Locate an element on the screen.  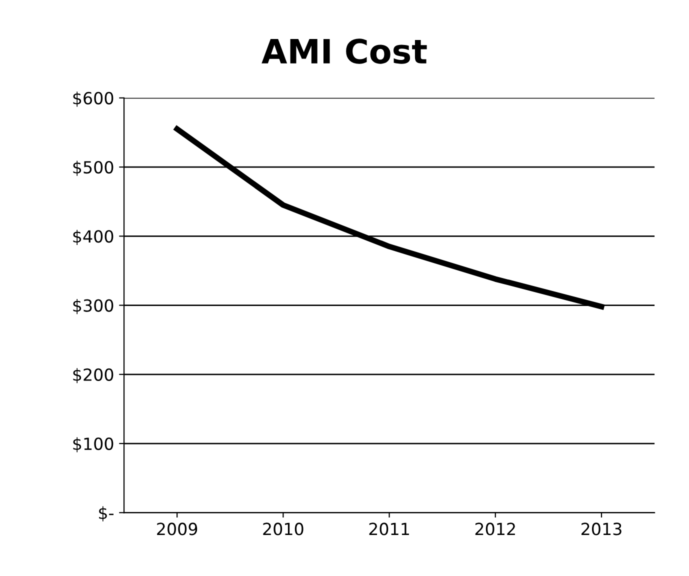
x-tick-label: 2010 is located at coordinates (283, 529).